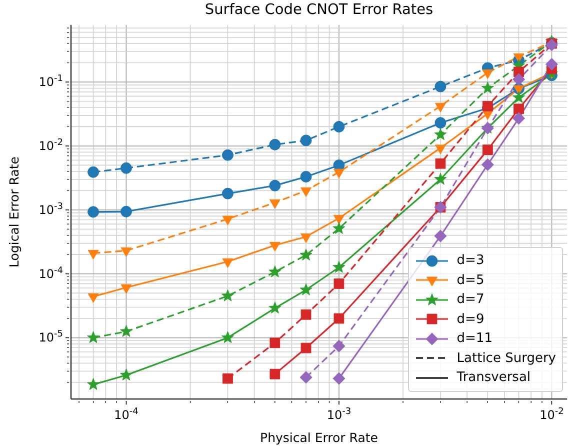 This screenshot has height=446, width=571. What do you see at coordinates (126, 414) in the screenshot?
I see `x-tick-label: 10$^{-4}$` at bounding box center [126, 414].